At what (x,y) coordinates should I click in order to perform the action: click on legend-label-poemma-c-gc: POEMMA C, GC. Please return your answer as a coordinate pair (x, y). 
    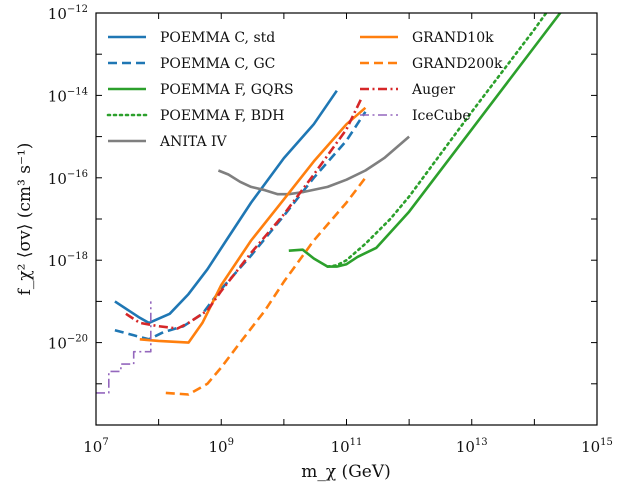
    Looking at the image, I should click on (217, 64).